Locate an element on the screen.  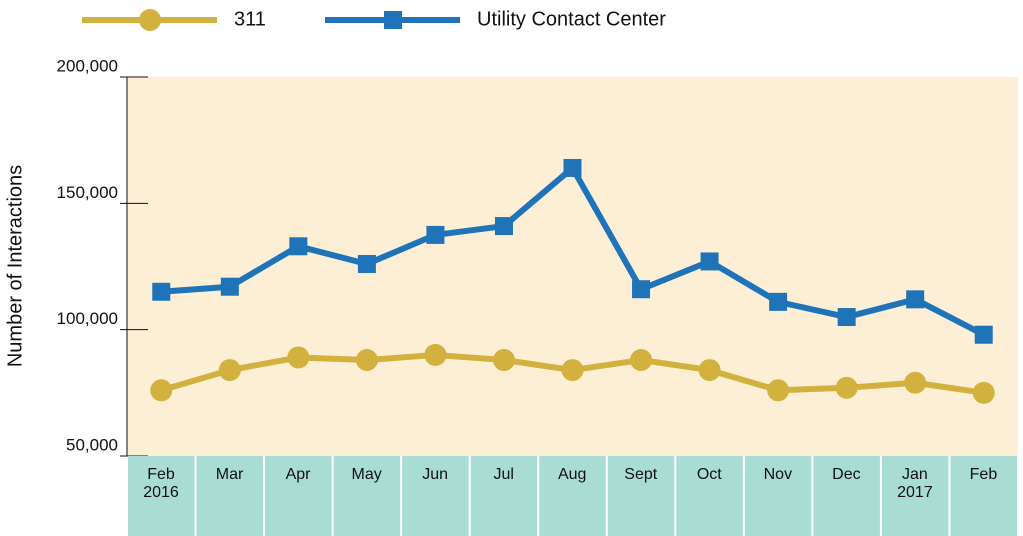
x-tick-label: Feb 2016 is located at coordinates (161, 484).